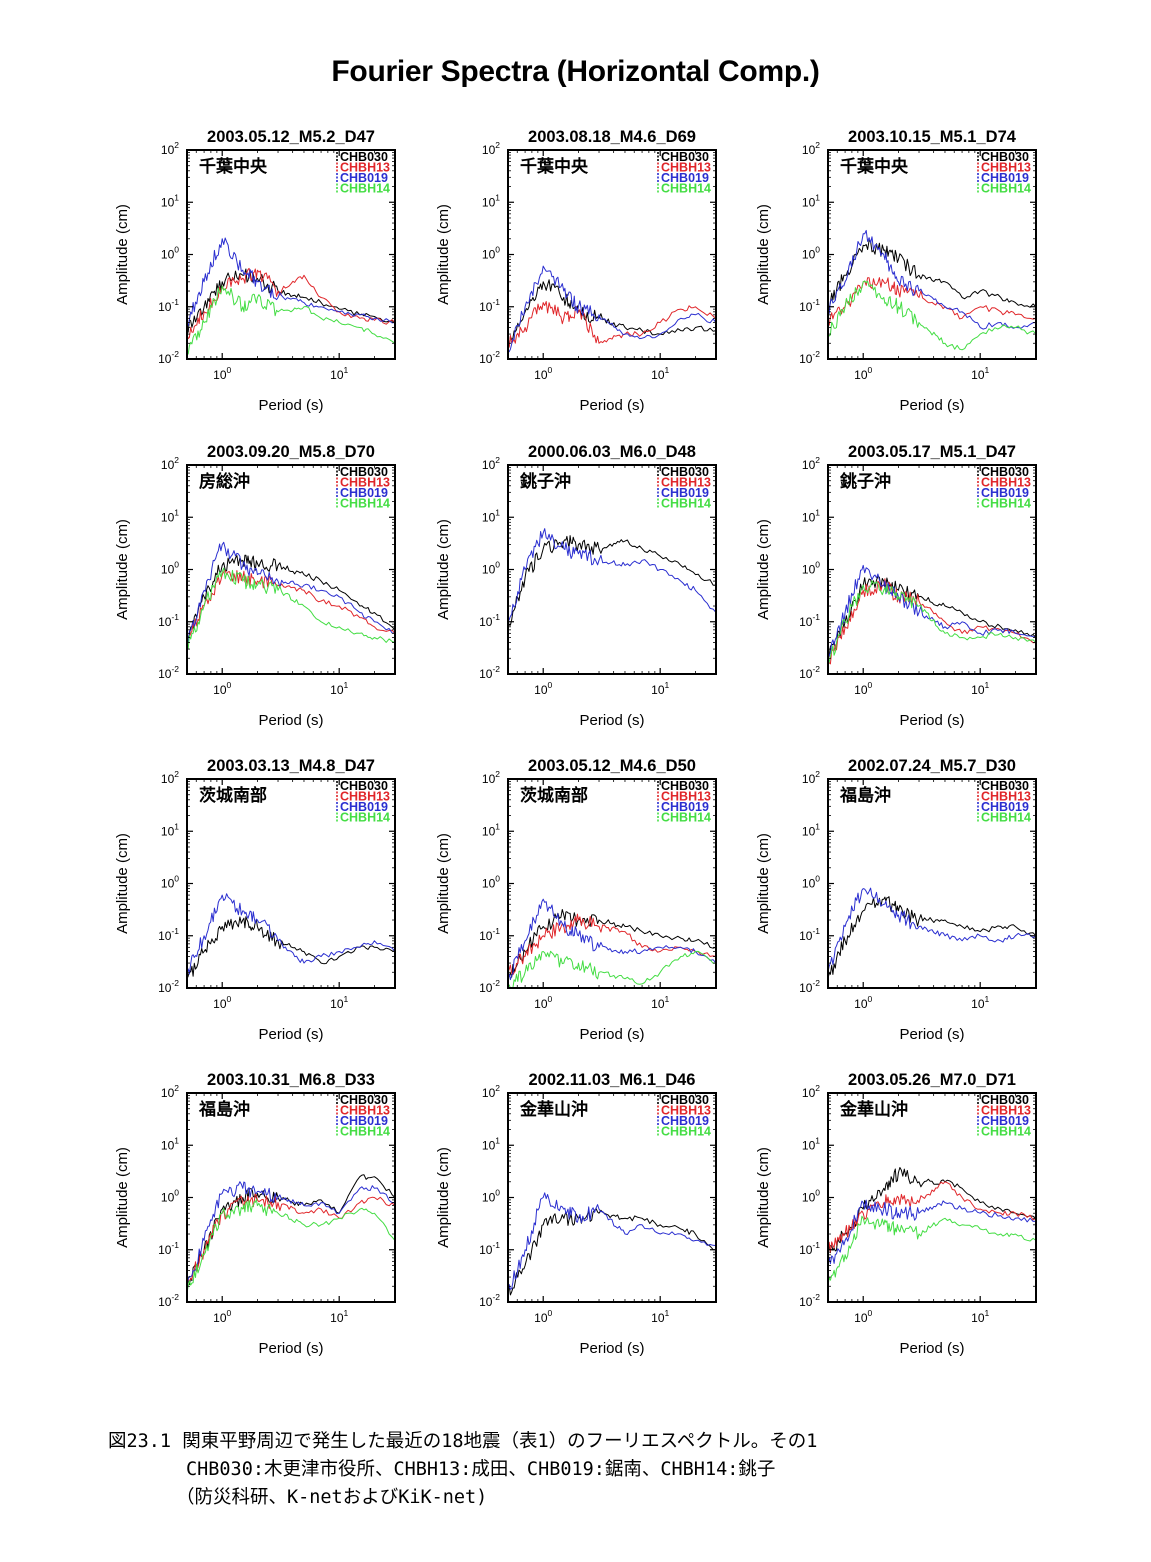 This screenshot has width=1151, height=1562. What do you see at coordinates (224, 481) in the screenshot?
I see `region-label: 房総沖` at bounding box center [224, 481].